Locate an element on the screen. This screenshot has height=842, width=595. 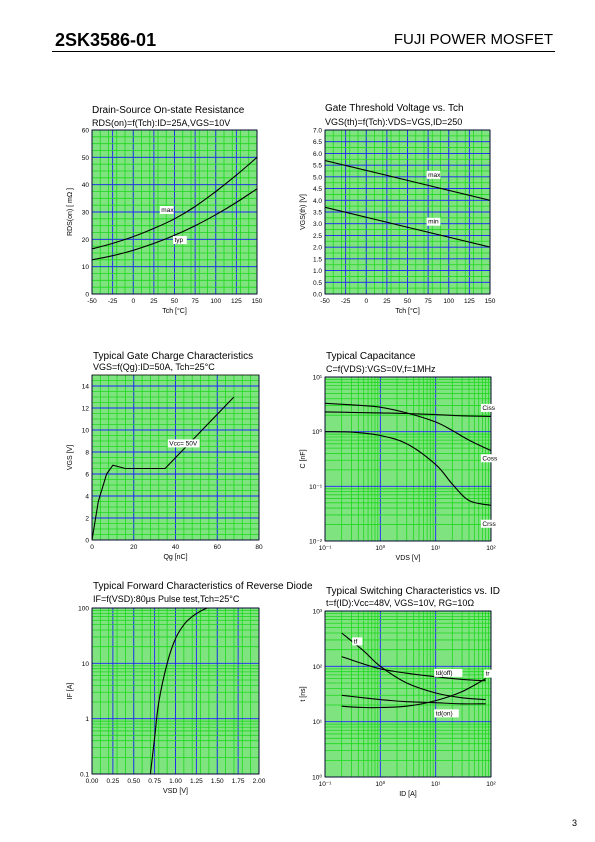
series-line-td-on- is located at coordinates (413, 699).